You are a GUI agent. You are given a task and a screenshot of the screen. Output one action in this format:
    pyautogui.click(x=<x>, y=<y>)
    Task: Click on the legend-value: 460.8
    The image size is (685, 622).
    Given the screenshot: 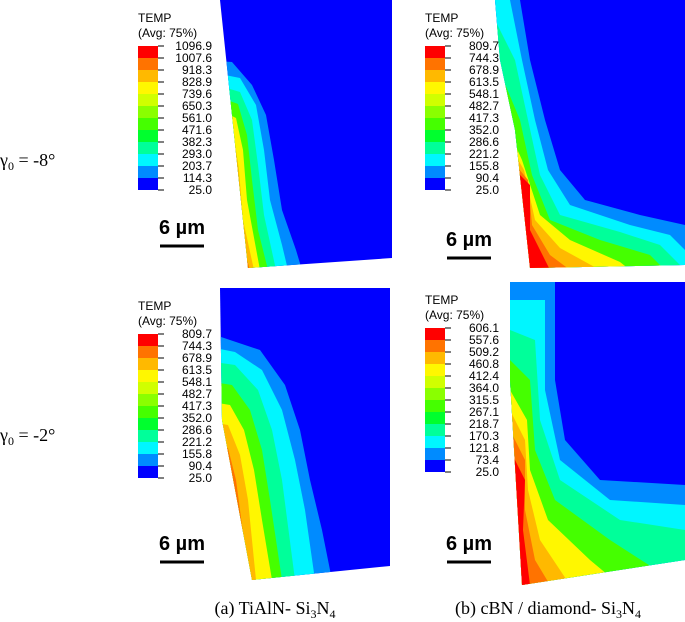 What is the action you would take?
    pyautogui.click(x=484, y=364)
    